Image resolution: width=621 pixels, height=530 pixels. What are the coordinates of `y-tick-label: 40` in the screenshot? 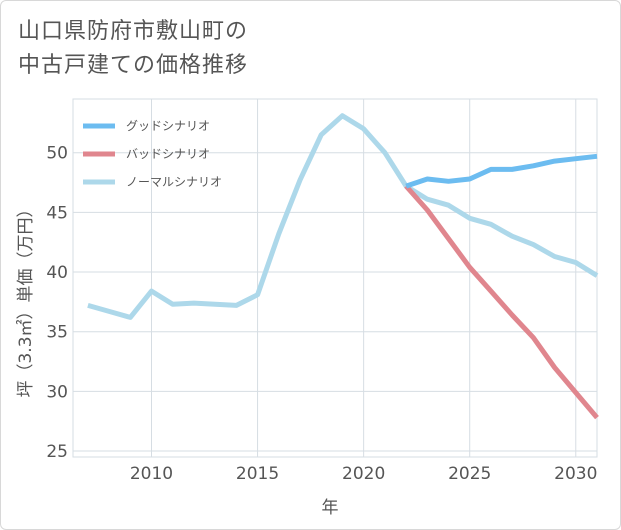 It's located at (57, 273).